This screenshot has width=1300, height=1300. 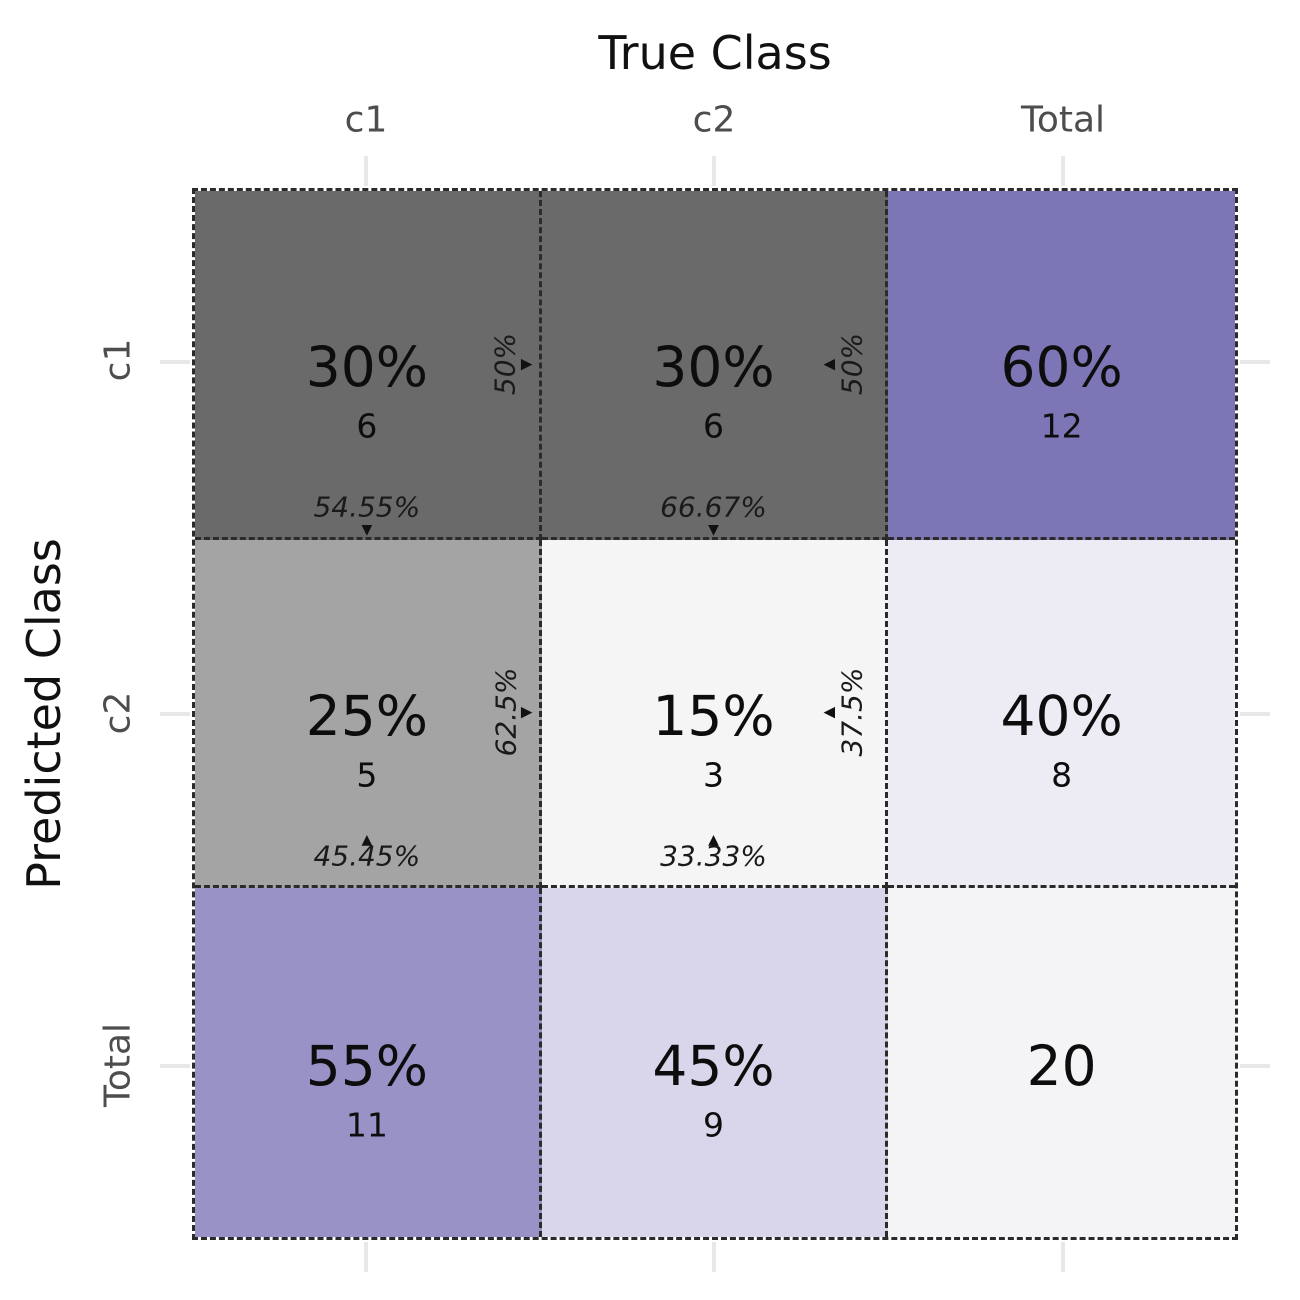 I want to click on x-axis-title: True Class, so click(x=715, y=53).